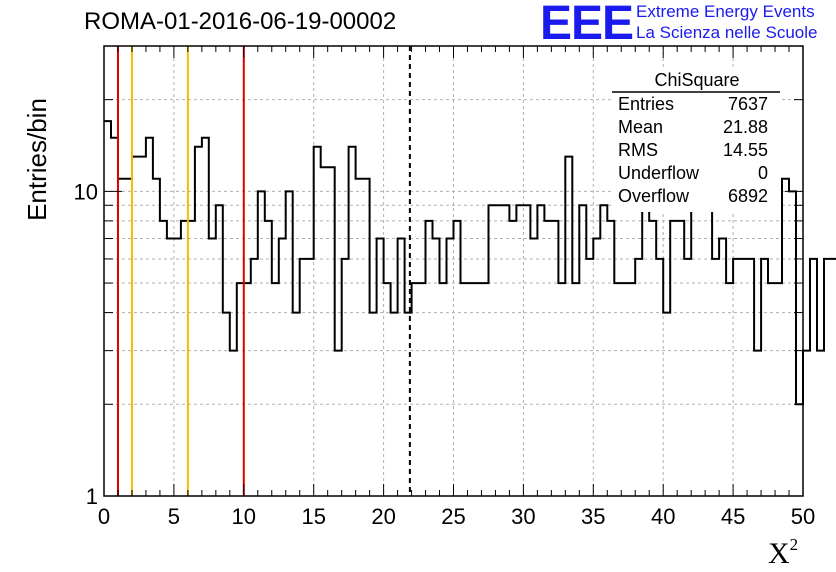 This screenshot has height=572, width=836. I want to click on x-tick-label: 35, so click(593, 516).